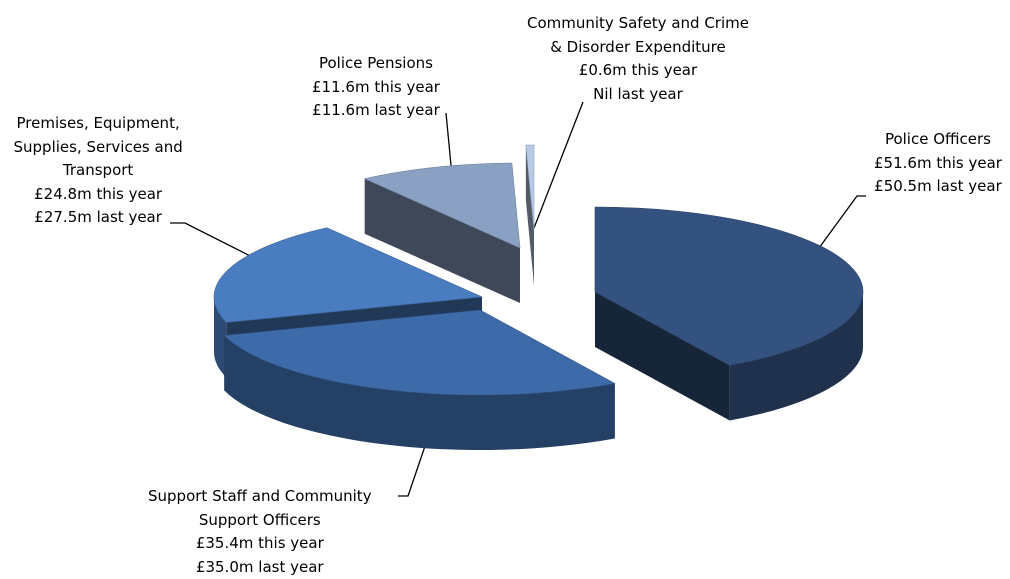 The image size is (1010, 579). What do you see at coordinates (638, 71) in the screenshot?
I see `this-year-value: £0.6m this year` at bounding box center [638, 71].